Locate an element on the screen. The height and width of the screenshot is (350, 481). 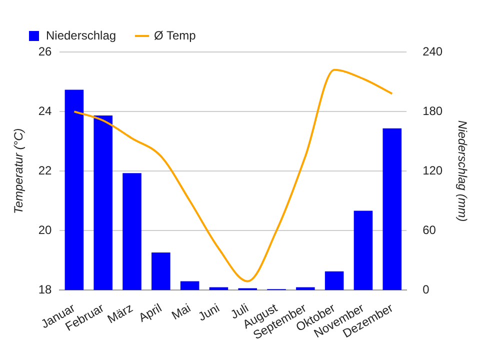
x-tick-label: Mai is located at coordinates (181, 311).